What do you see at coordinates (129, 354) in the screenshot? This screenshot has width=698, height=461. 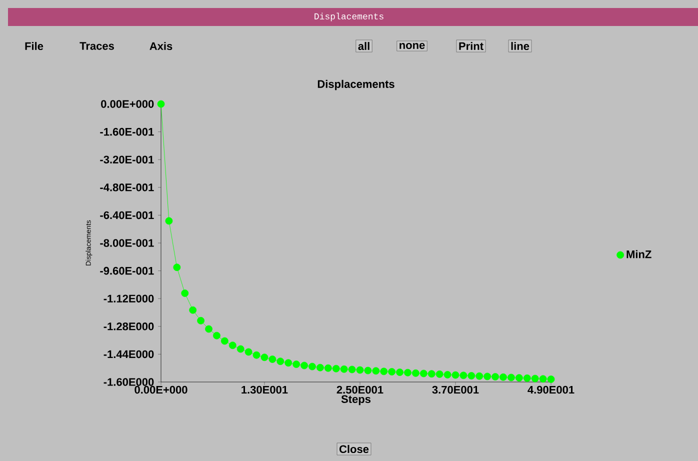 I see `y-tick-label: -1.44E000` at bounding box center [129, 354].